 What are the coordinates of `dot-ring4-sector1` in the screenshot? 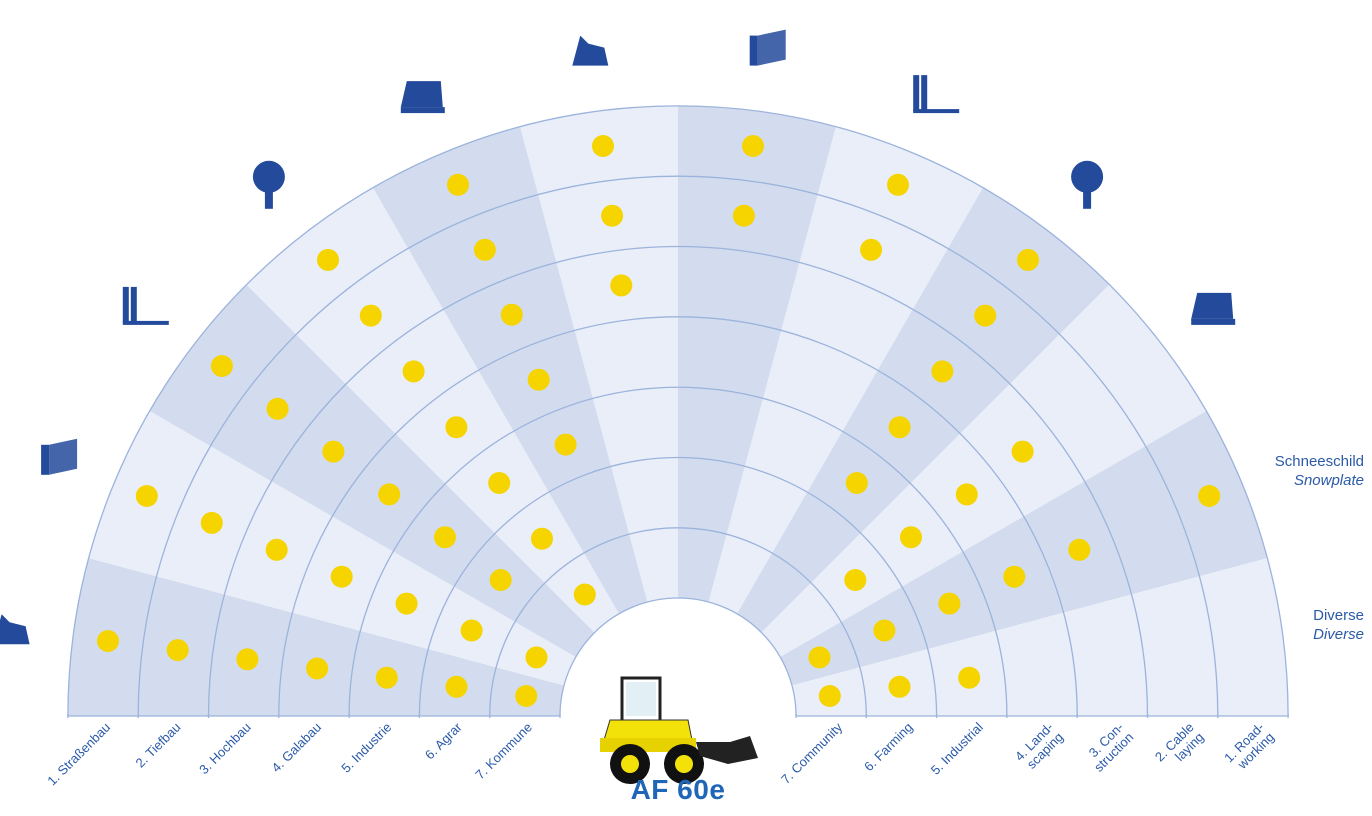 It's located at (317, 668).